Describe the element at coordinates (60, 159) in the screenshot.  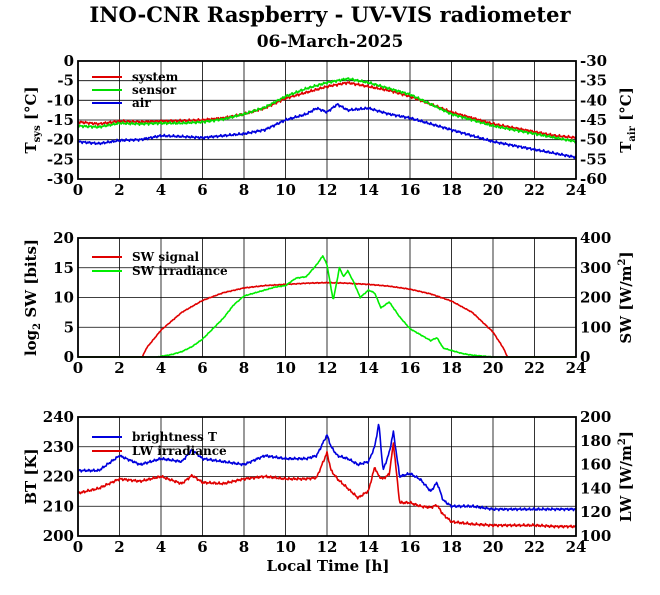
I see `y-left-tick-label: -25` at that location.